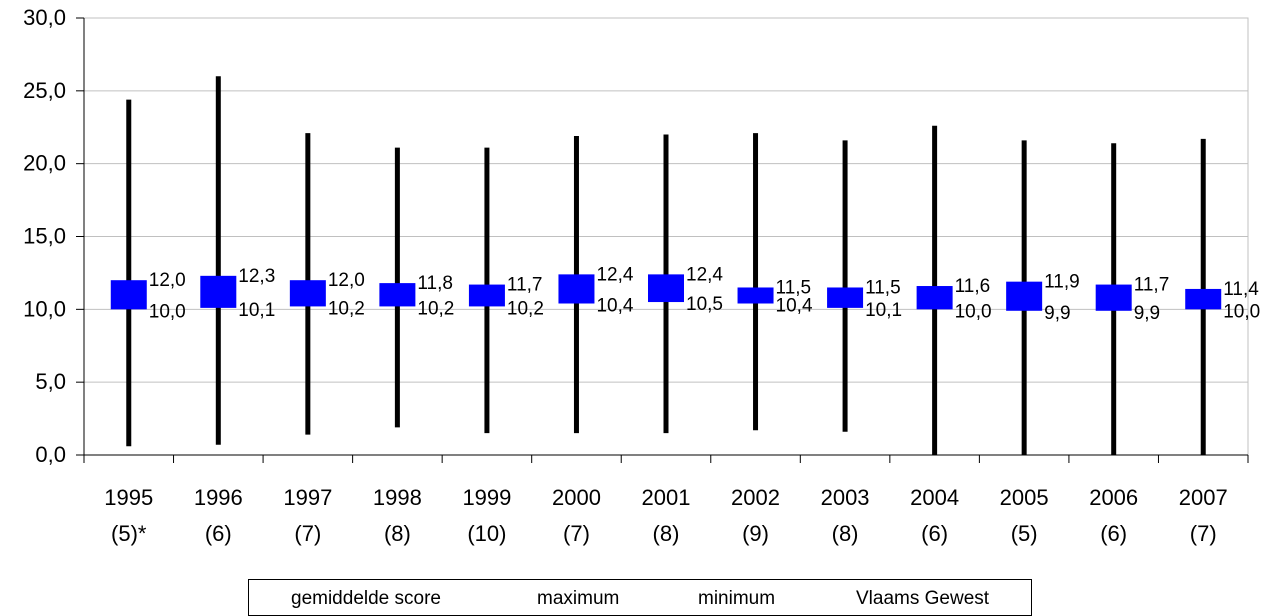 The height and width of the screenshot is (616, 1272). Describe the element at coordinates (704, 304) in the screenshot. I see `value-label-bottom: 10,5` at that location.